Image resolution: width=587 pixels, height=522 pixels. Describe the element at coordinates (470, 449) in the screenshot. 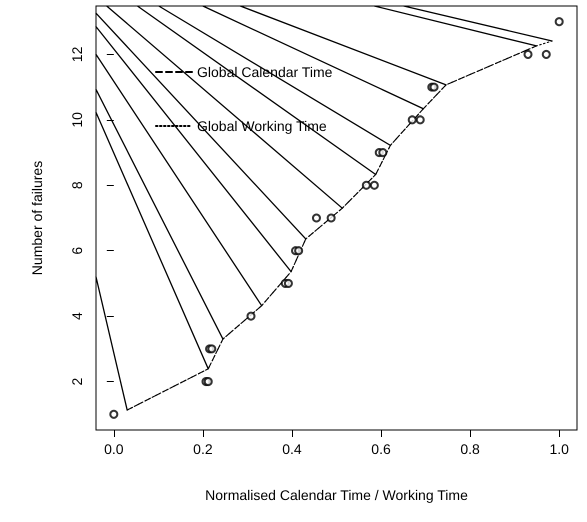

I see `x-tick-label: 0.8` at that location.